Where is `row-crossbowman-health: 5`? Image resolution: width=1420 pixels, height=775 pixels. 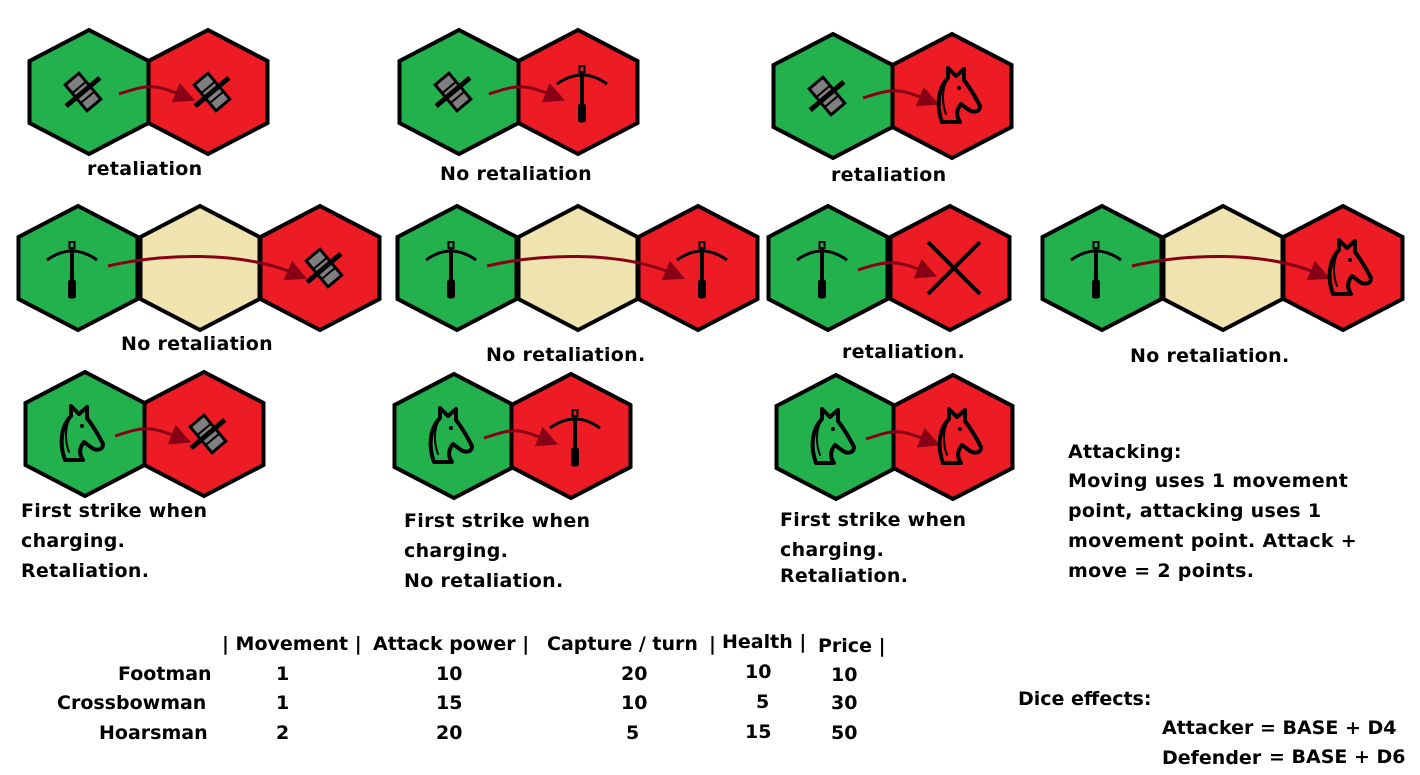
row-crossbowman-health: 5 is located at coordinates (763, 702).